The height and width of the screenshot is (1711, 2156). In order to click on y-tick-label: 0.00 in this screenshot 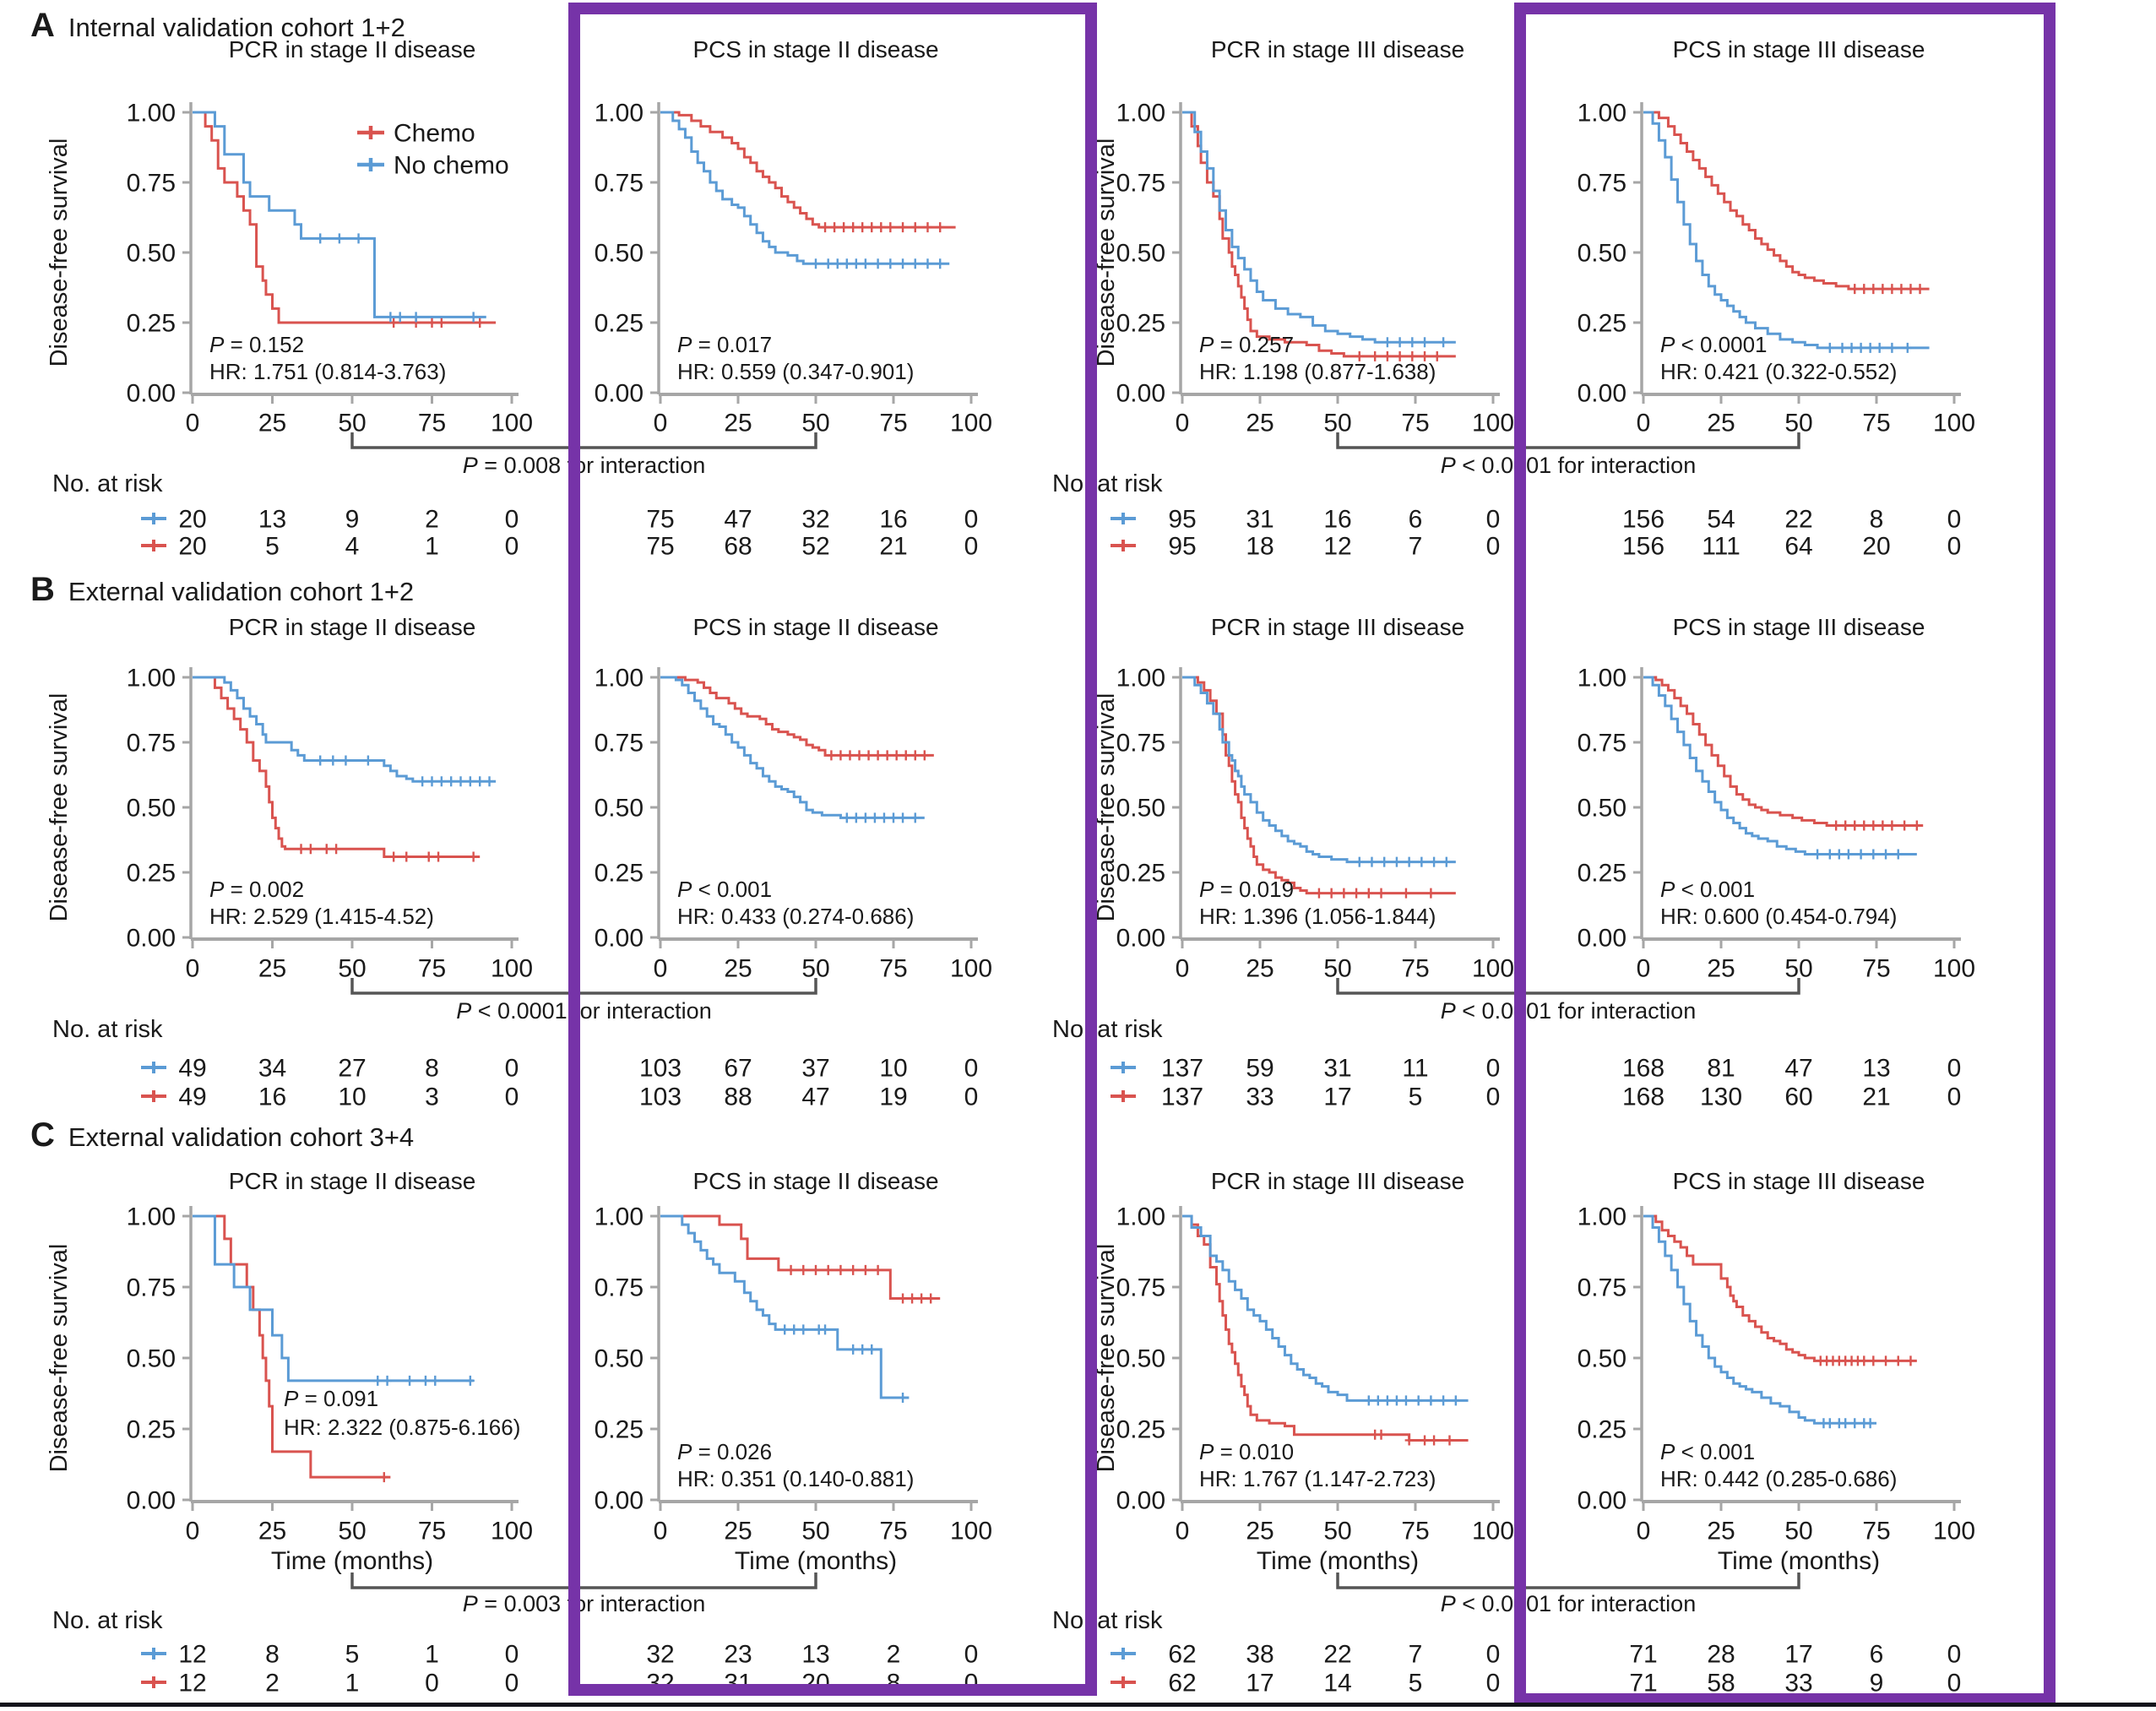, I will do `click(1602, 1501)`.